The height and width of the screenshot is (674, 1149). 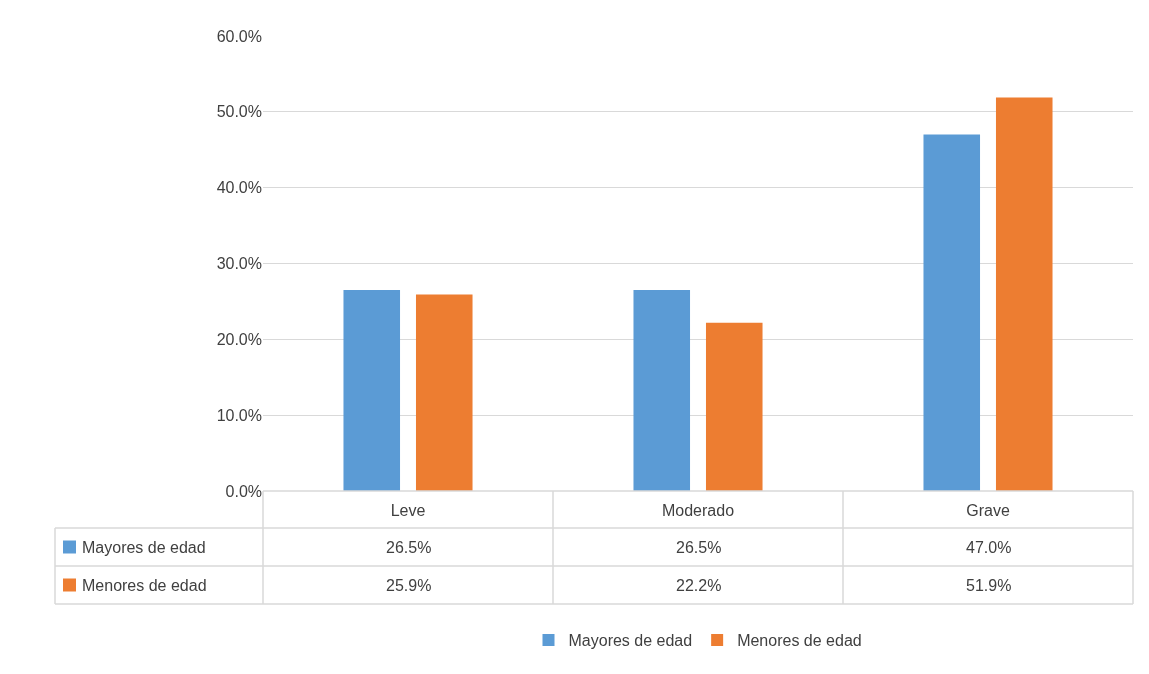 I want to click on legend-label: Mayores de edad, so click(x=630, y=641).